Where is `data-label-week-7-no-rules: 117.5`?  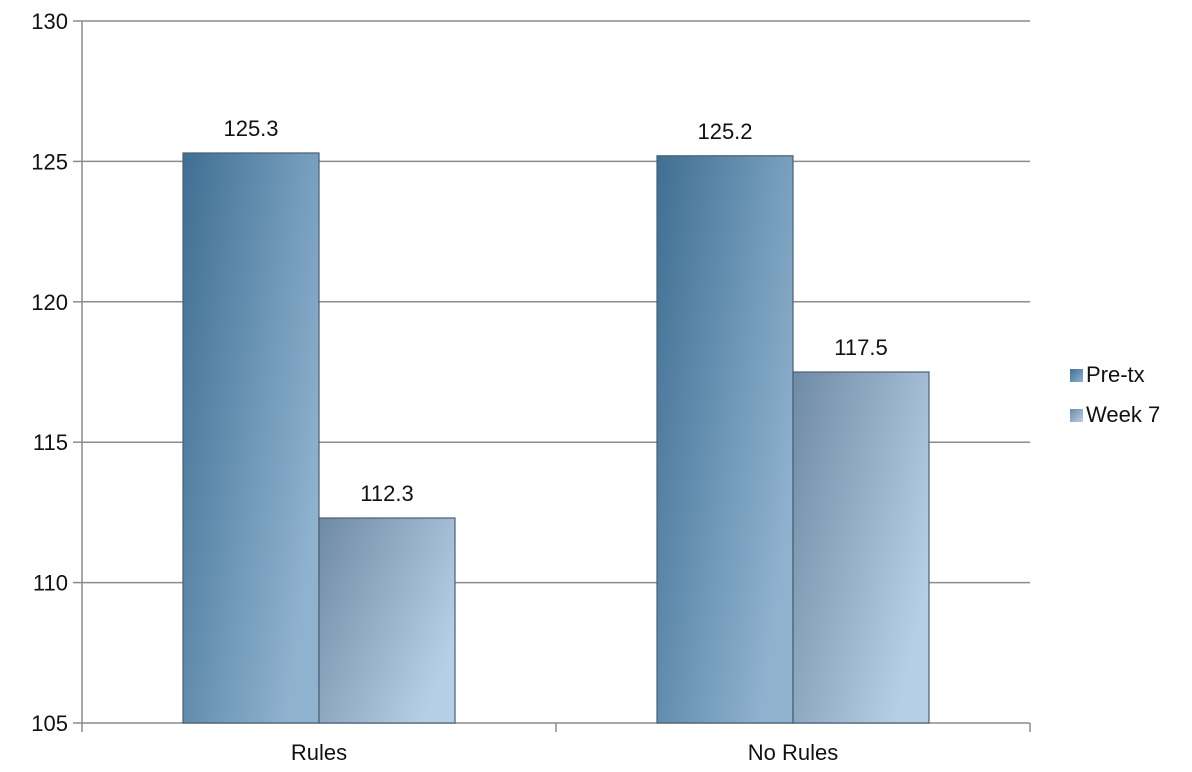
data-label-week-7-no-rules: 117.5 is located at coordinates (860, 347).